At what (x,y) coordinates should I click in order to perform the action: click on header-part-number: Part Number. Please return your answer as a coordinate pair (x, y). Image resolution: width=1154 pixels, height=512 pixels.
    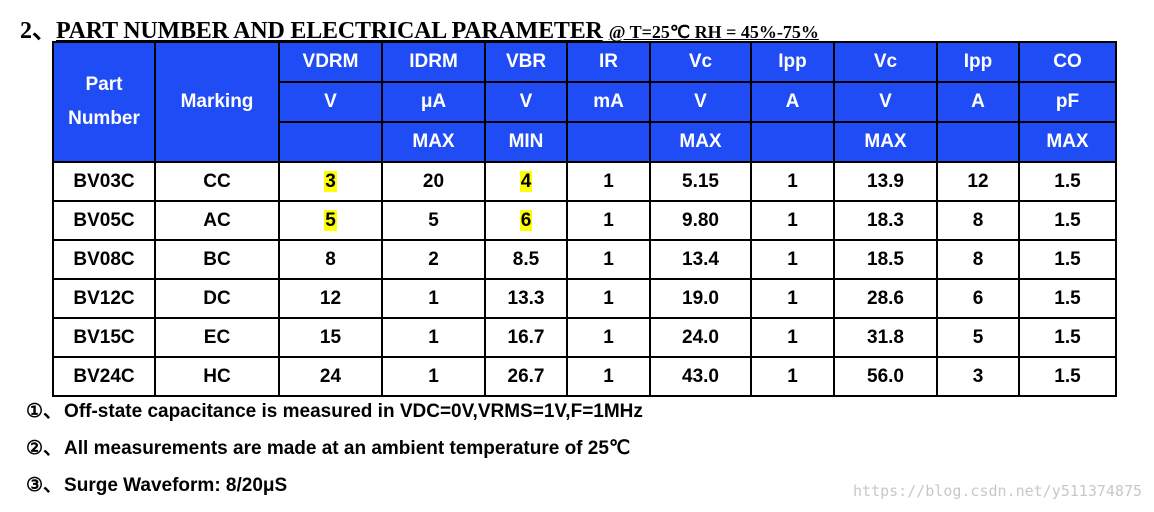
    Looking at the image, I should click on (104, 102).